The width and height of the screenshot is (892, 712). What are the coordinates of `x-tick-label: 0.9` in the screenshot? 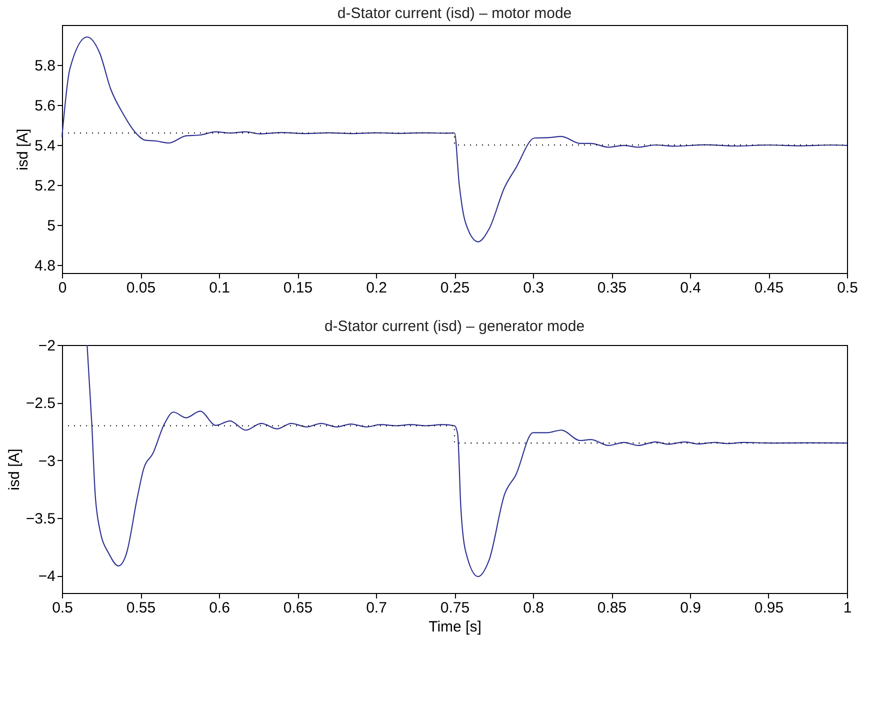 It's located at (690, 608).